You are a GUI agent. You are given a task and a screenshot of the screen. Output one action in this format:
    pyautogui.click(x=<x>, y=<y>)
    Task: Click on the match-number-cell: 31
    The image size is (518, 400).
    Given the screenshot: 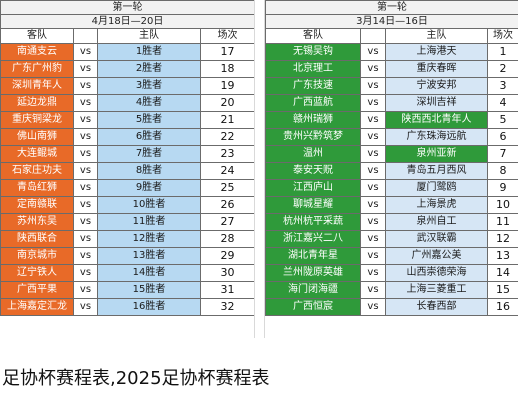 What is the action you would take?
    pyautogui.click(x=227, y=290)
    